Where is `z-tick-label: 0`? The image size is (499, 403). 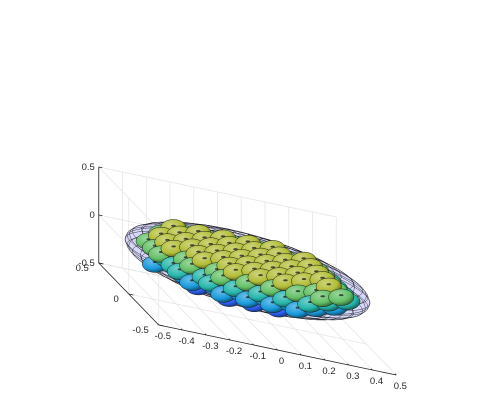
z-tick-label: 0 is located at coordinates (92, 215).